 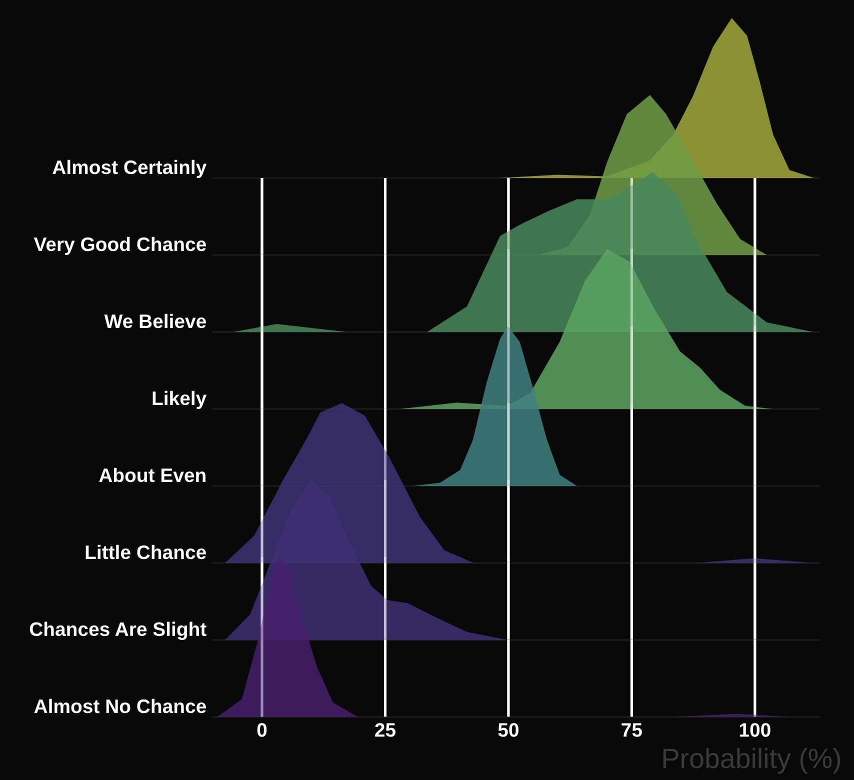 I want to click on series-label: Chances Are Slight, so click(x=118, y=631).